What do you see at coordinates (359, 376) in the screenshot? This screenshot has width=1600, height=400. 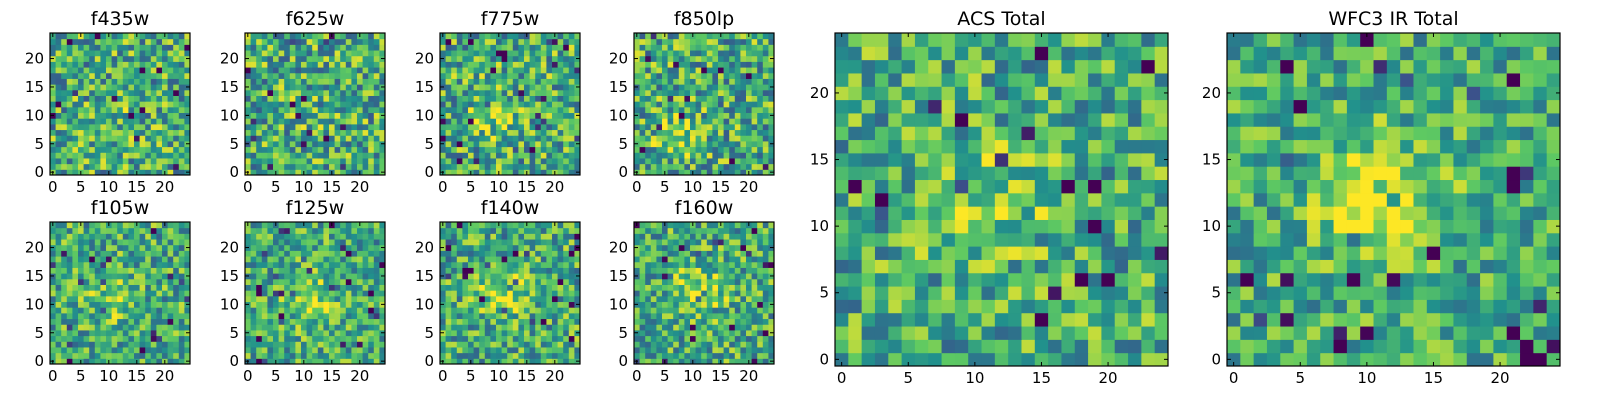 I see `x-tick-label: 20` at bounding box center [359, 376].